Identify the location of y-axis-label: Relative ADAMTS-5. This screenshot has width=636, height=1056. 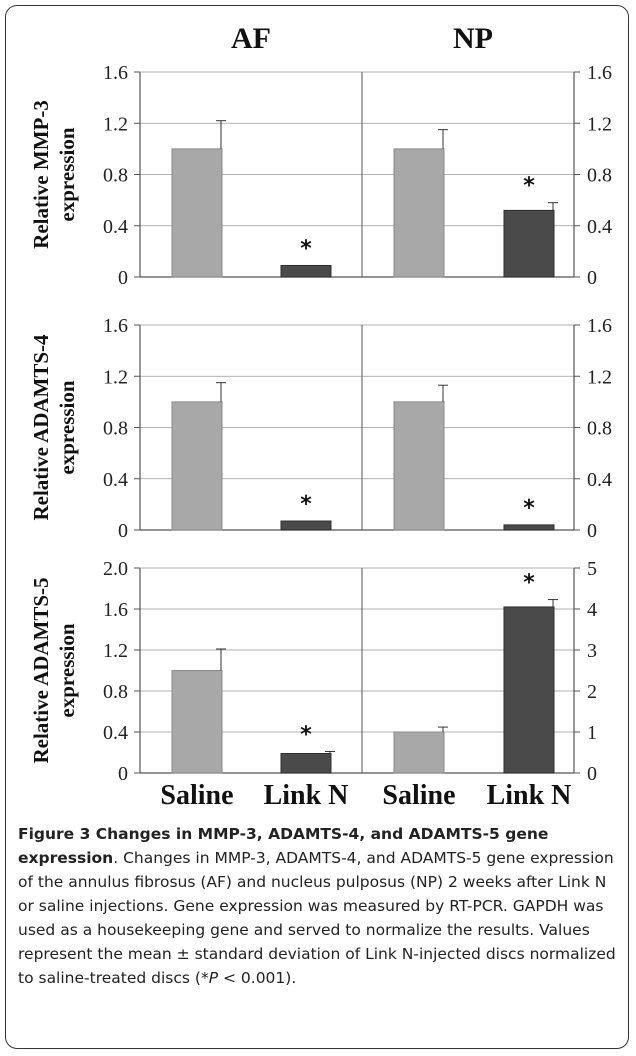
(41, 670).